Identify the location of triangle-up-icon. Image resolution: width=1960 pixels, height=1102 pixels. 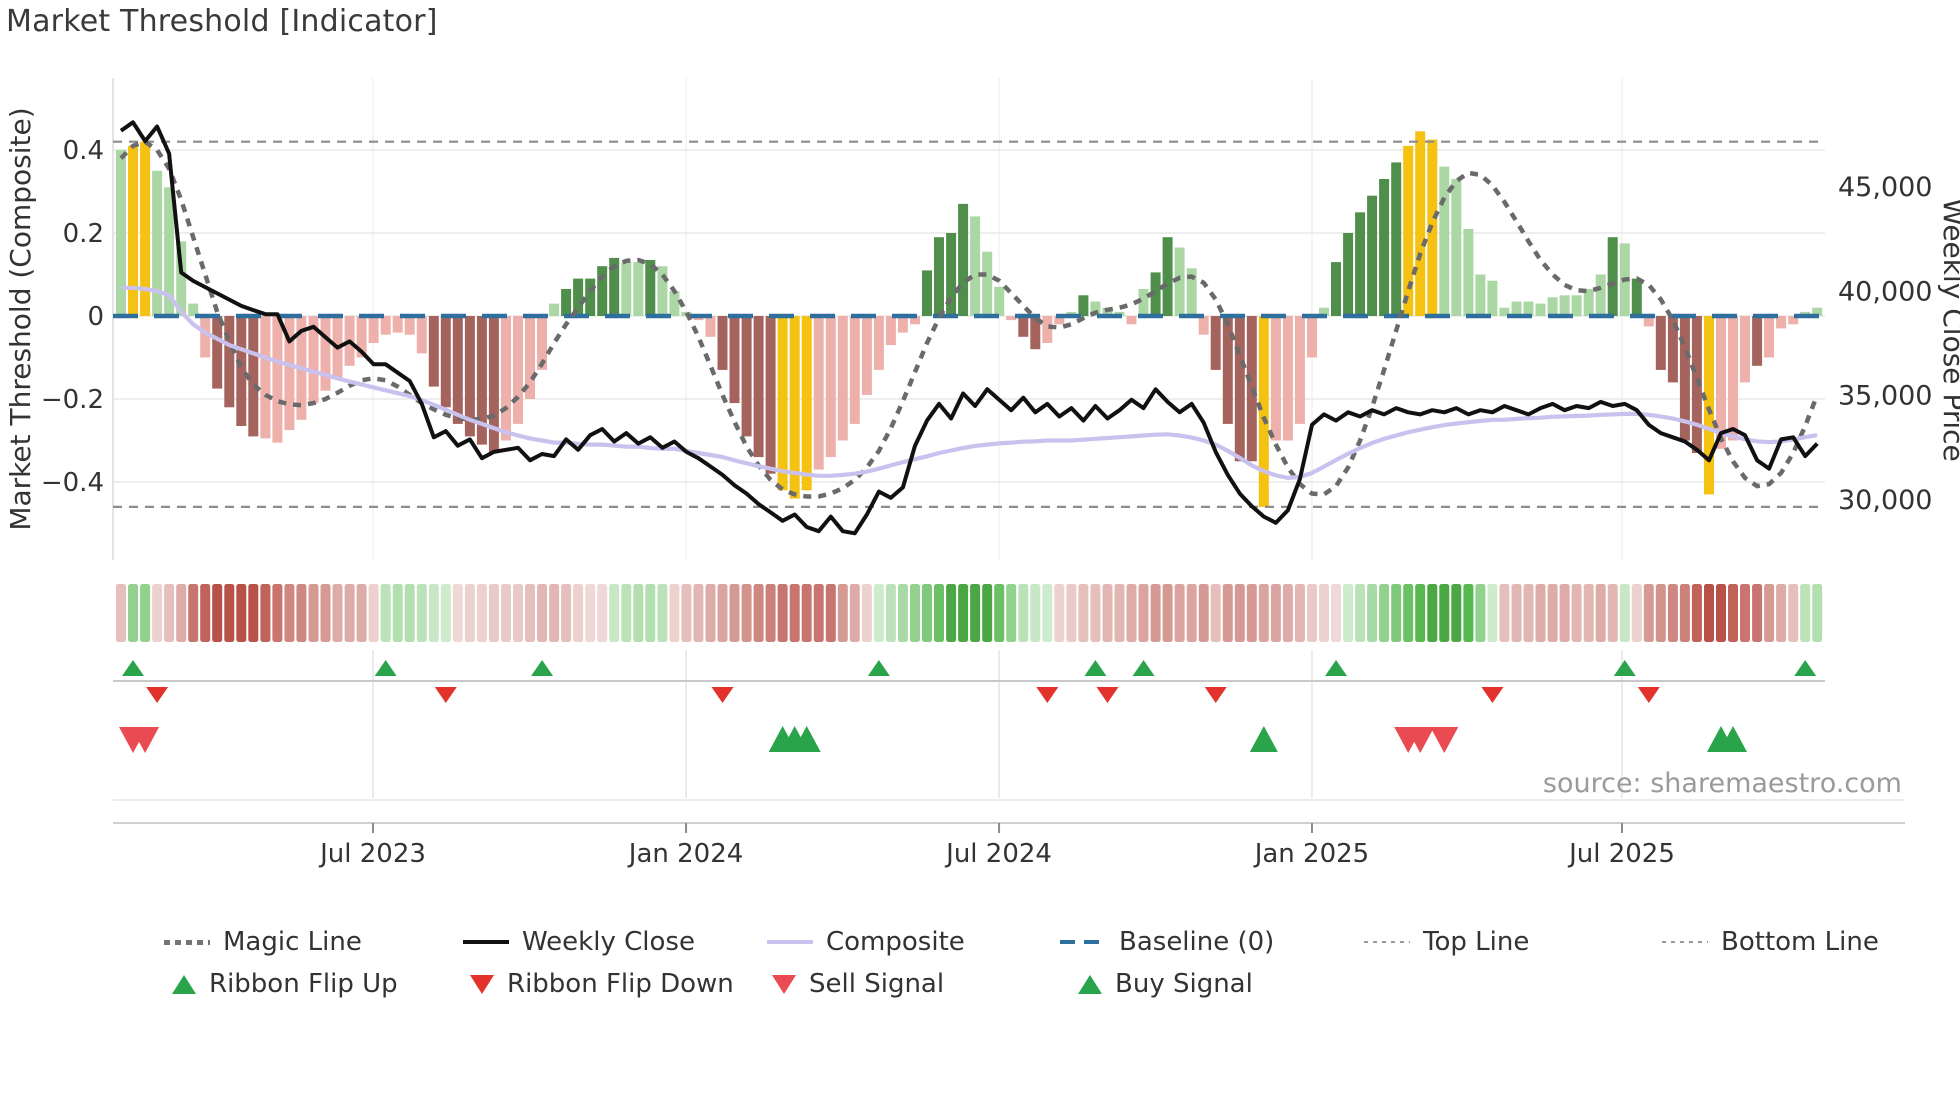
(184, 984).